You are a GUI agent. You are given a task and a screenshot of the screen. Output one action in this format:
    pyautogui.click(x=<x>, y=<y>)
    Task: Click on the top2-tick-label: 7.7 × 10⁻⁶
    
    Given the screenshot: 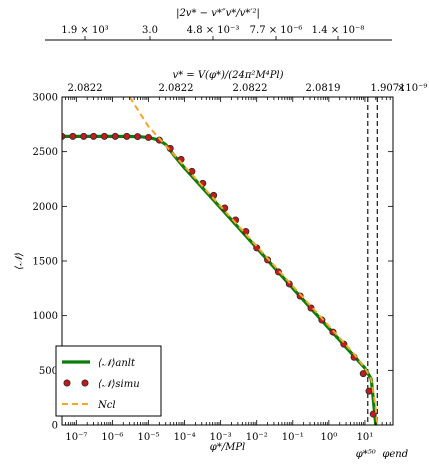 What is the action you would take?
    pyautogui.click(x=276, y=30)
    